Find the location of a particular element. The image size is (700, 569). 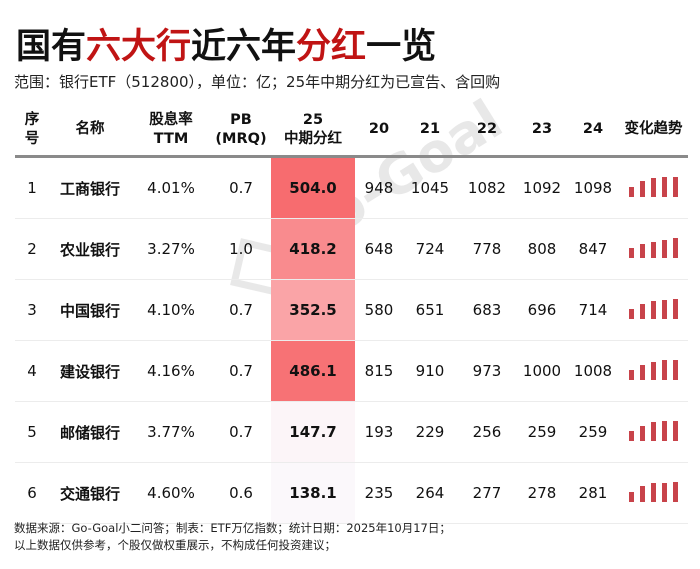

title-part: 国有 is located at coordinates (51, 47).